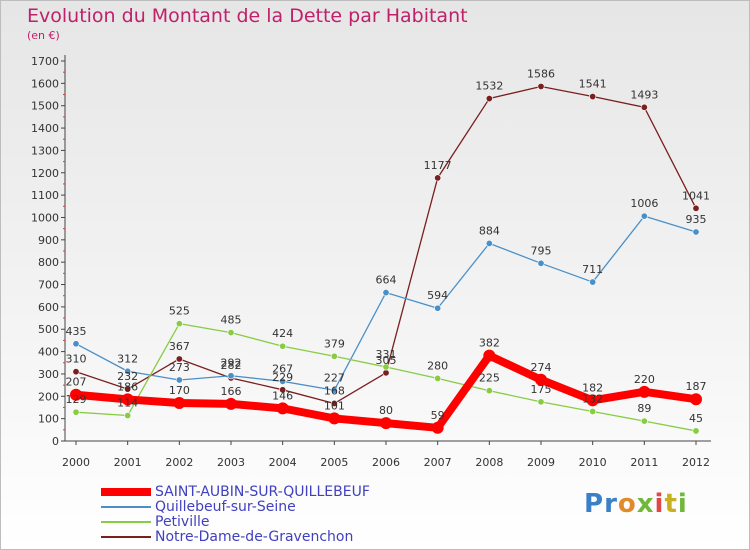  Describe the element at coordinates (489, 230) in the screenshot. I see `data-label: 884` at that location.